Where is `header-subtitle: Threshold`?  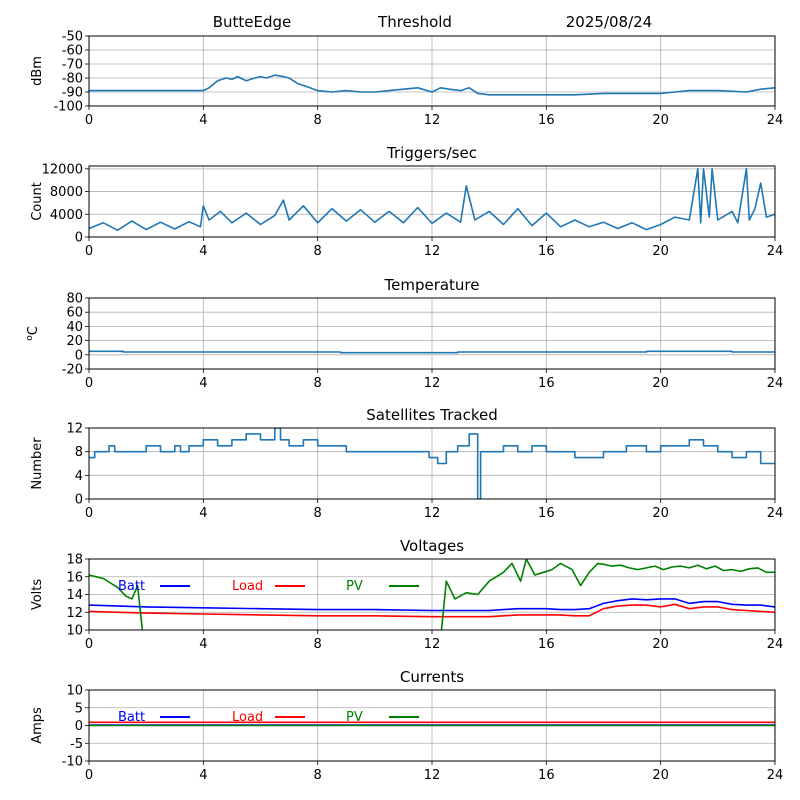 header-subtitle: Threshold is located at coordinates (414, 22).